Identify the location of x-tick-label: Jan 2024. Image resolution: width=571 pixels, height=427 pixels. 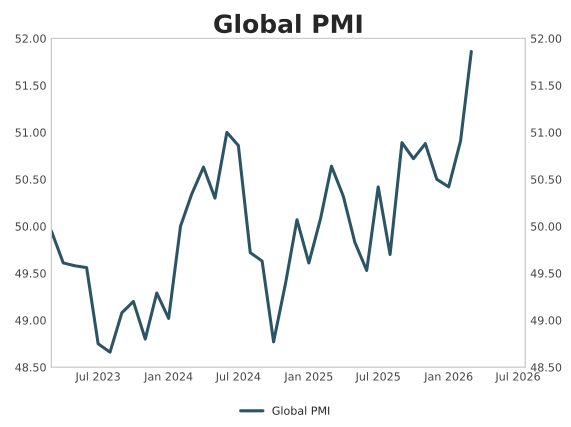
(168, 377).